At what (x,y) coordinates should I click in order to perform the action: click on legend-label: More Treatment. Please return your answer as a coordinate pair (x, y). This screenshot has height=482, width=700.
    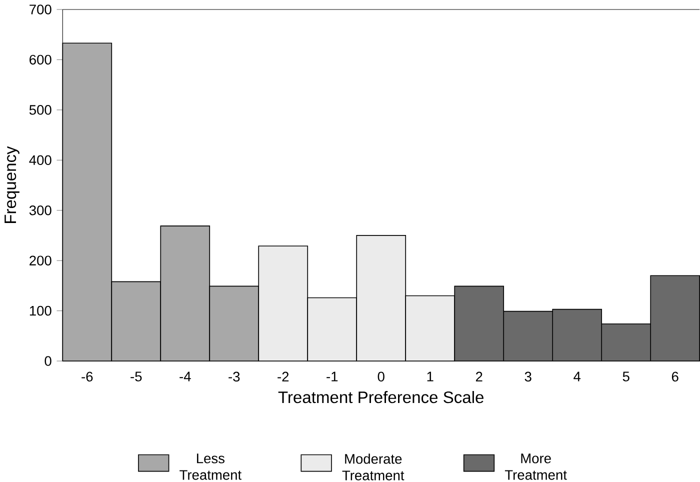
    Looking at the image, I should click on (535, 467).